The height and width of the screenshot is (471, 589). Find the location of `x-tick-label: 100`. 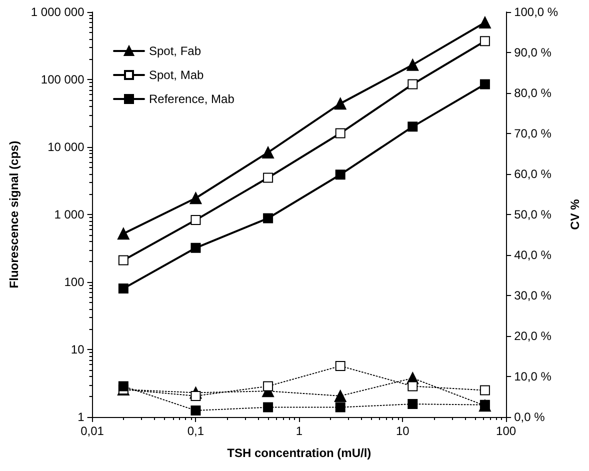

x-tick-label: 100 is located at coordinates (506, 431).